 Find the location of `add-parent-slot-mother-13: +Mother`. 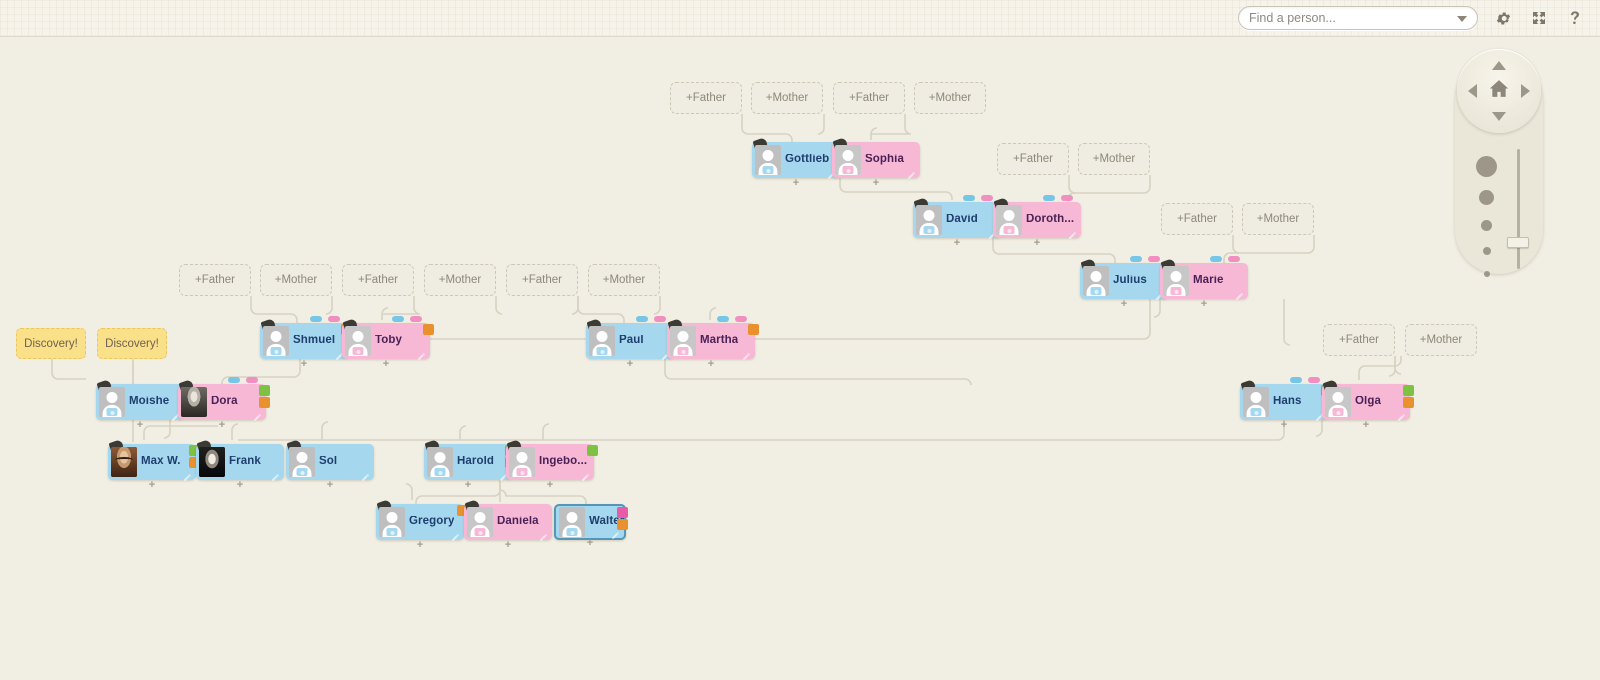

add-parent-slot-mother-13: +Mother is located at coordinates (624, 280).